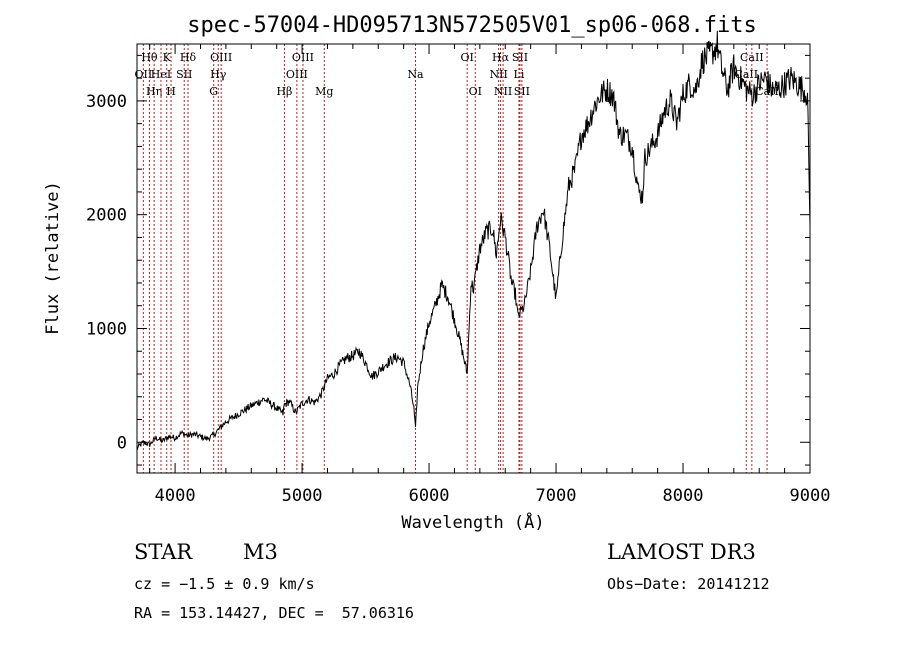 The height and width of the screenshot is (649, 900). What do you see at coordinates (224, 584) in the screenshot?
I see `redshift-text: cz = −1.5 ± 0.9 km/s` at bounding box center [224, 584].